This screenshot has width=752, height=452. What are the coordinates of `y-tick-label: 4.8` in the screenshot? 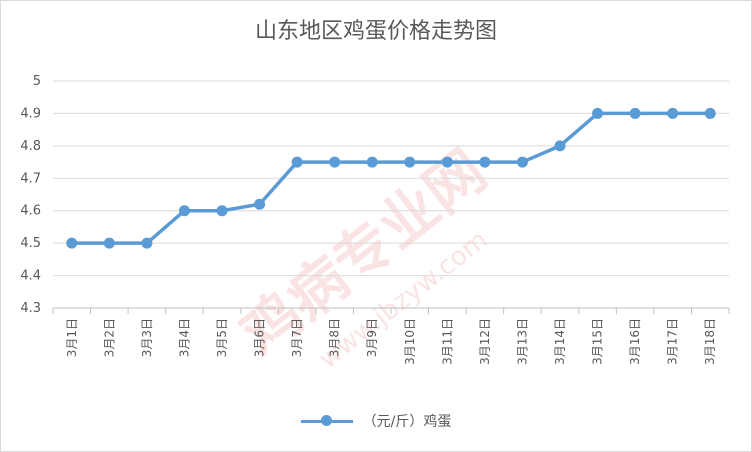 It's located at (30, 146).